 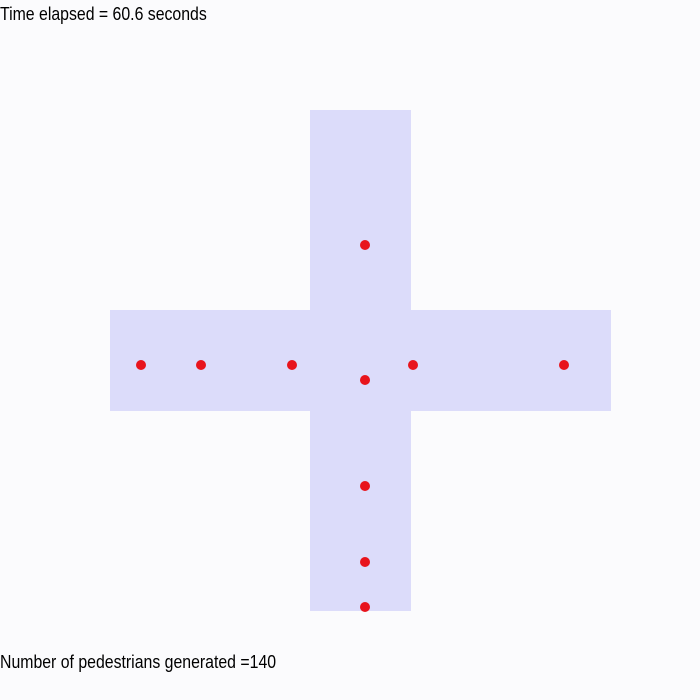 I want to click on walkway-horizontal, so click(x=360, y=360).